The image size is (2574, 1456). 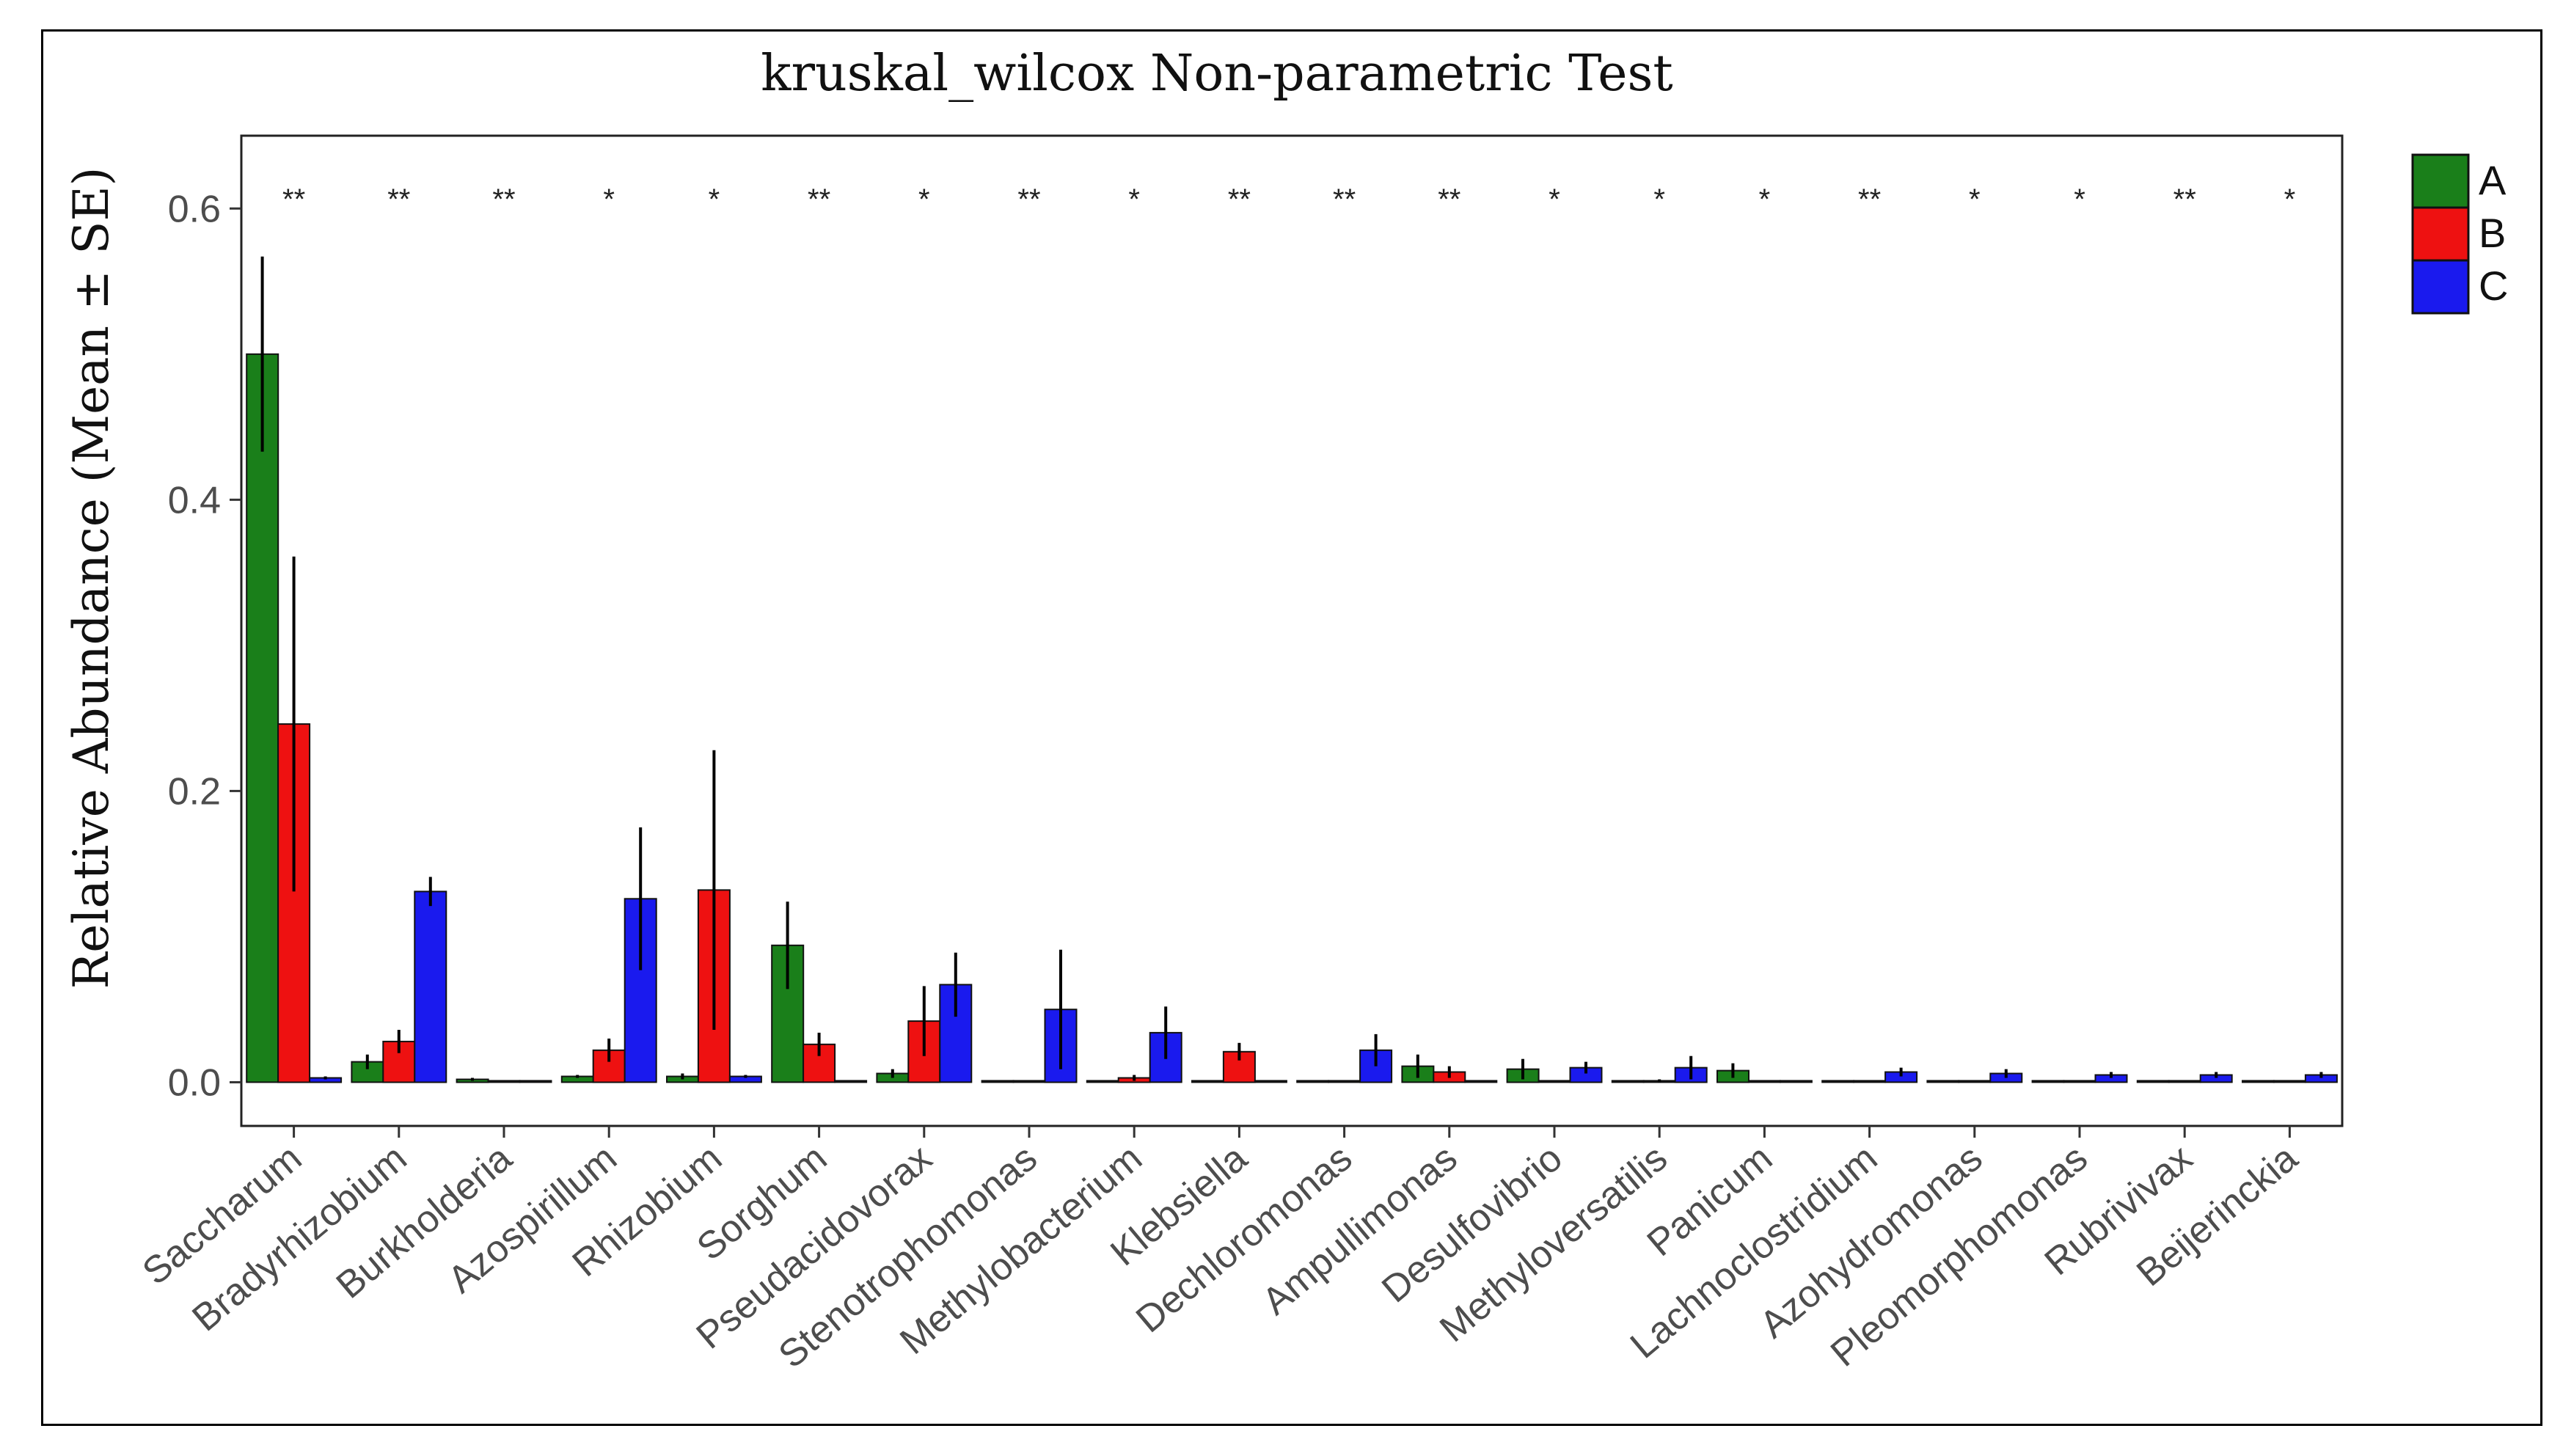 I want to click on bar-A-methyloversatilis, so click(x=1628, y=1081).